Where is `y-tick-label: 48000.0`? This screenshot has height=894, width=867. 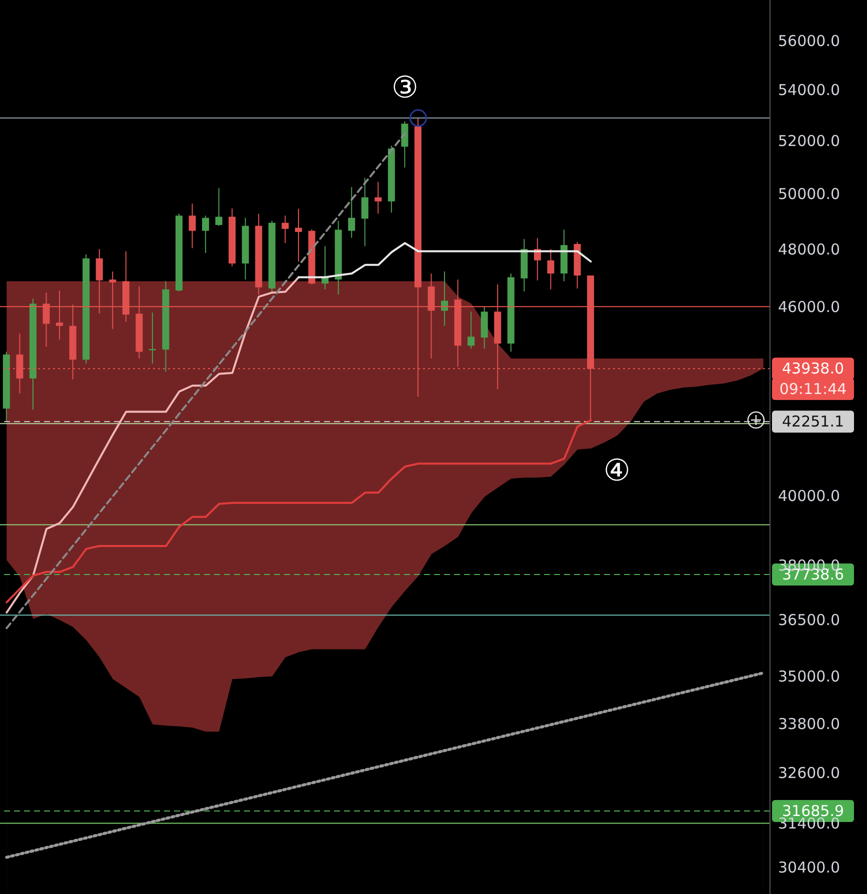
y-tick-label: 48000.0 is located at coordinates (809, 249).